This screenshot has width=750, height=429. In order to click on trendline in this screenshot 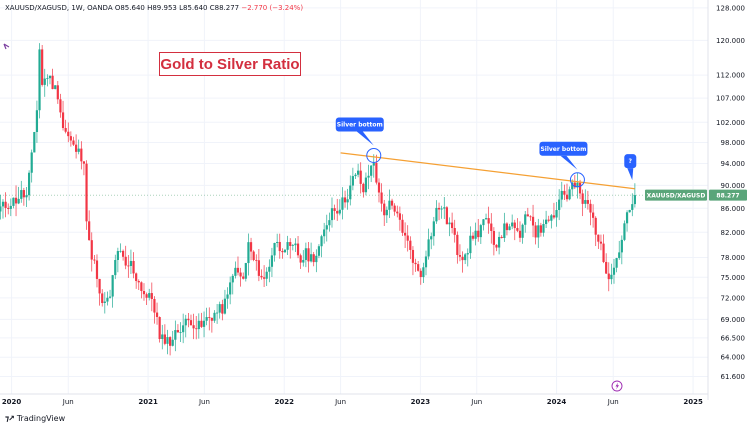, I will do `click(487, 171)`.